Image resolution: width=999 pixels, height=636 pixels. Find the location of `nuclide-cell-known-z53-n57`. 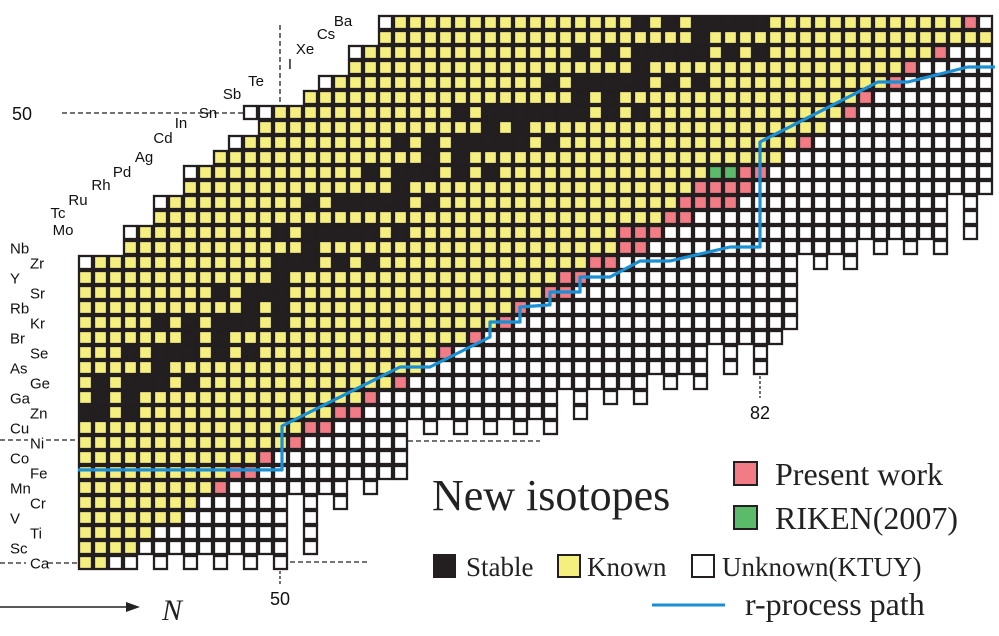

nuclide-cell-known-z53-n57 is located at coordinates (385, 67).